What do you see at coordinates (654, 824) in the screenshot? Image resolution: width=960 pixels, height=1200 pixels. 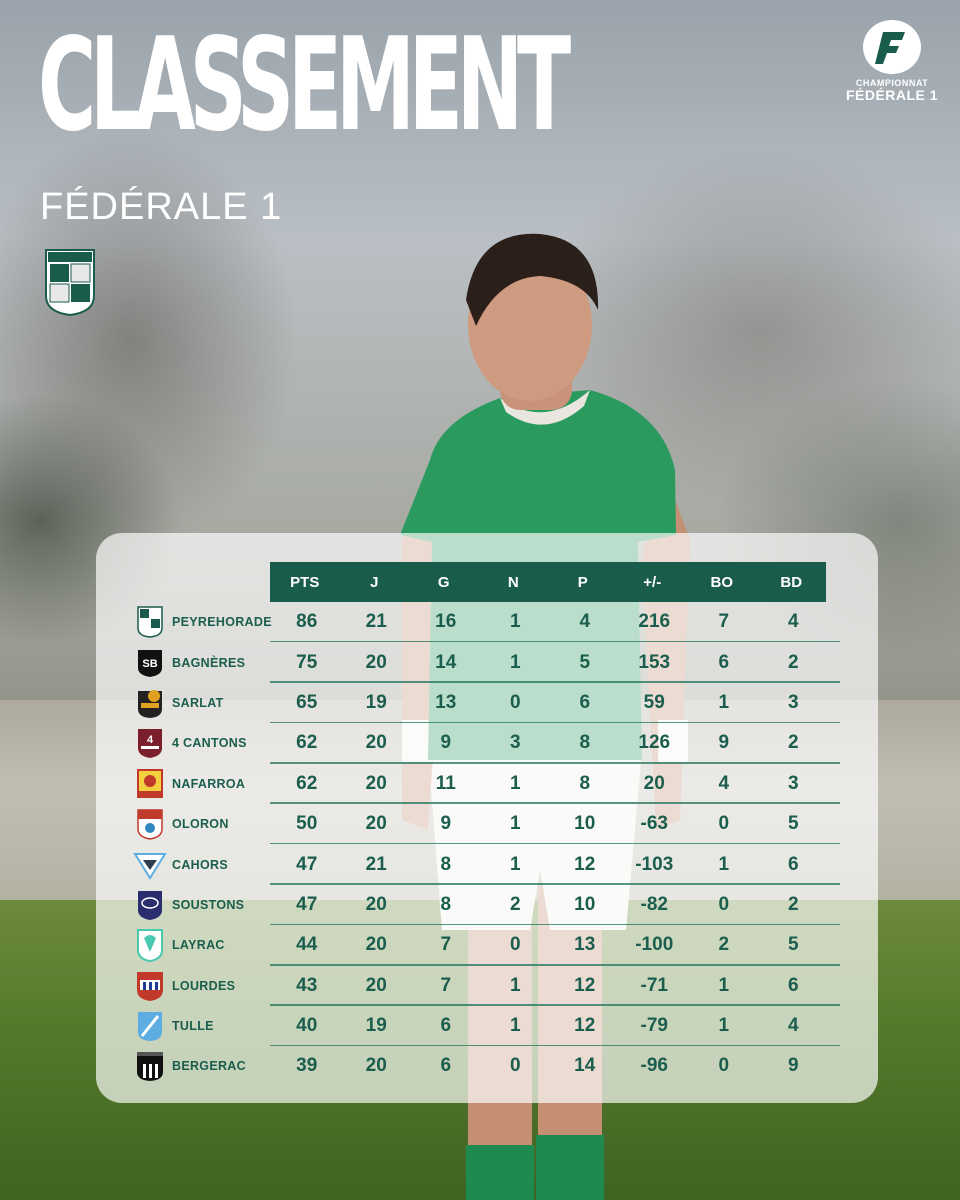 I see `cell-diff: -63` at bounding box center [654, 824].